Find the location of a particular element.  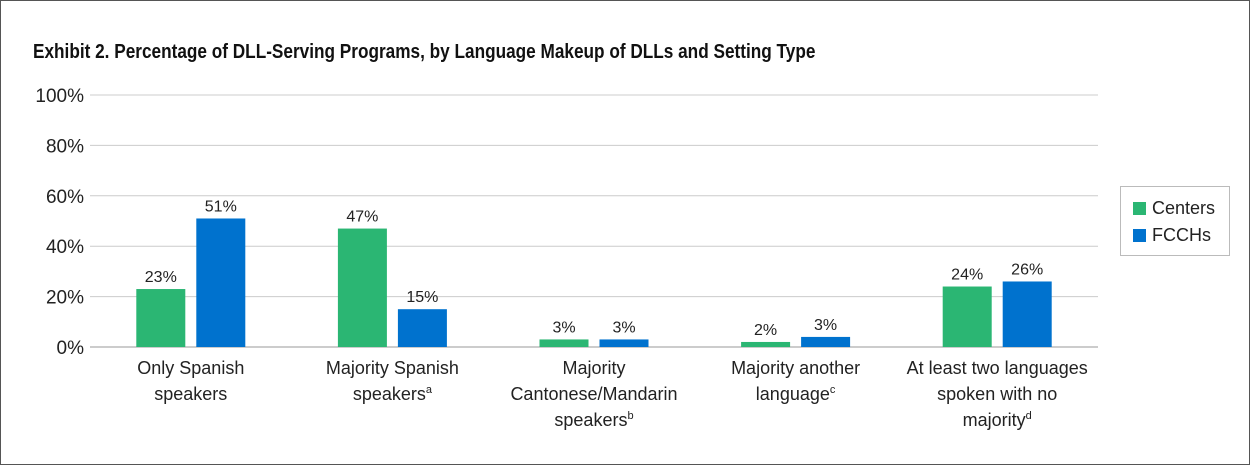

legend-swatch-fcchs is located at coordinates (1139, 235).